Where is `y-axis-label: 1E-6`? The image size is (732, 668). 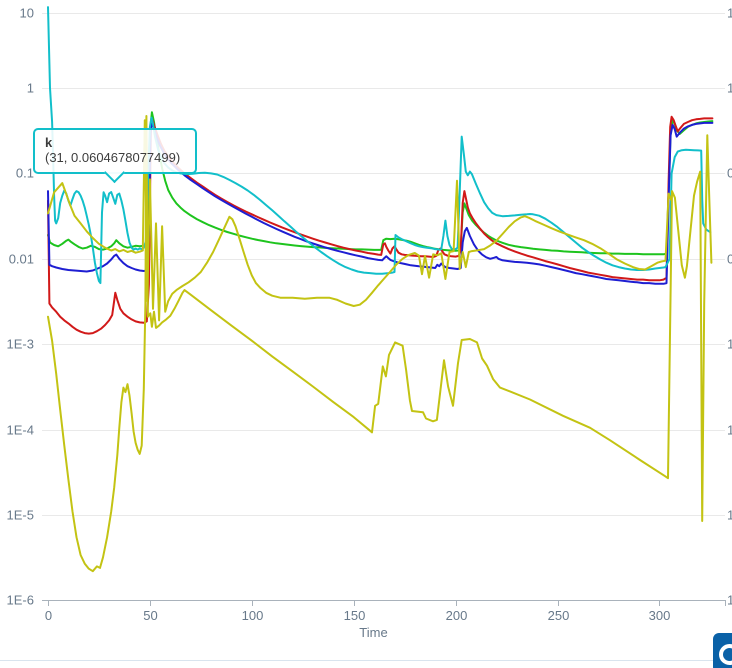 y-axis-label: 1E-6 is located at coordinates (20, 600).